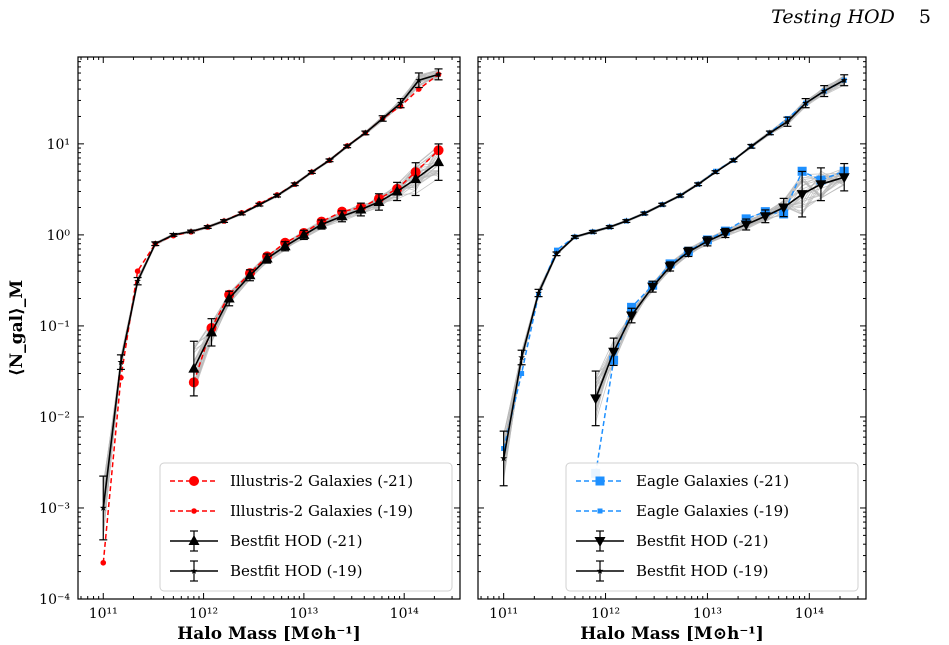  I want to click on legend-label: Illustris-2 Galaxies (-21), so click(321, 481).